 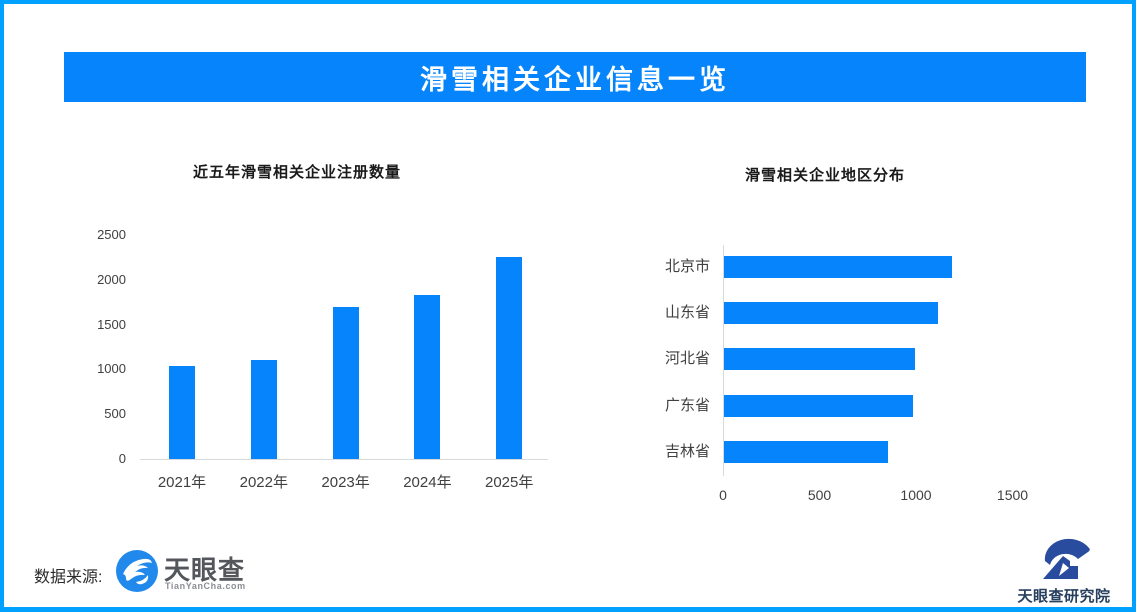 What do you see at coordinates (838, 267) in the screenshot?
I see `bar-北京市` at bounding box center [838, 267].